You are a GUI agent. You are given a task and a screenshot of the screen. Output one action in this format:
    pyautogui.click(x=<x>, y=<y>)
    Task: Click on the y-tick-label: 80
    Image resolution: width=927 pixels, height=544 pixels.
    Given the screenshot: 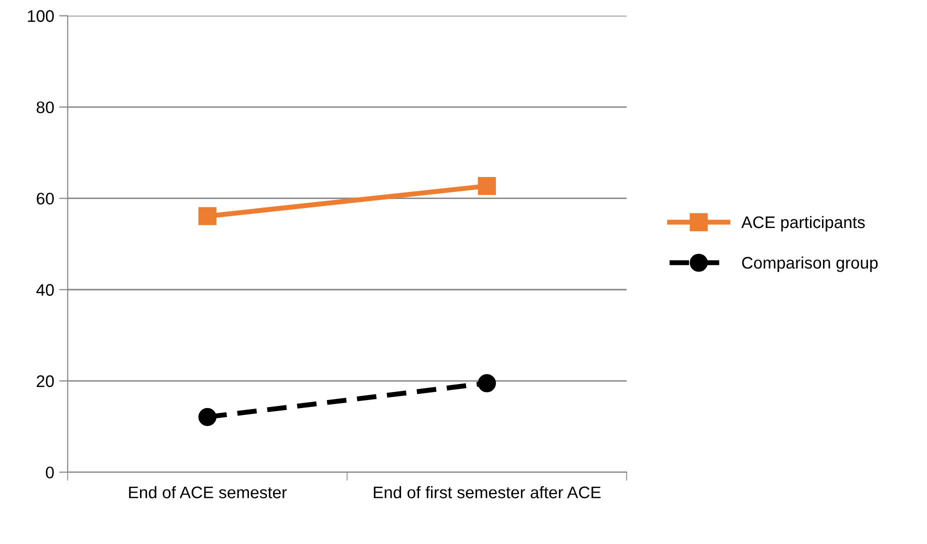 What is the action you would take?
    pyautogui.click(x=45, y=107)
    